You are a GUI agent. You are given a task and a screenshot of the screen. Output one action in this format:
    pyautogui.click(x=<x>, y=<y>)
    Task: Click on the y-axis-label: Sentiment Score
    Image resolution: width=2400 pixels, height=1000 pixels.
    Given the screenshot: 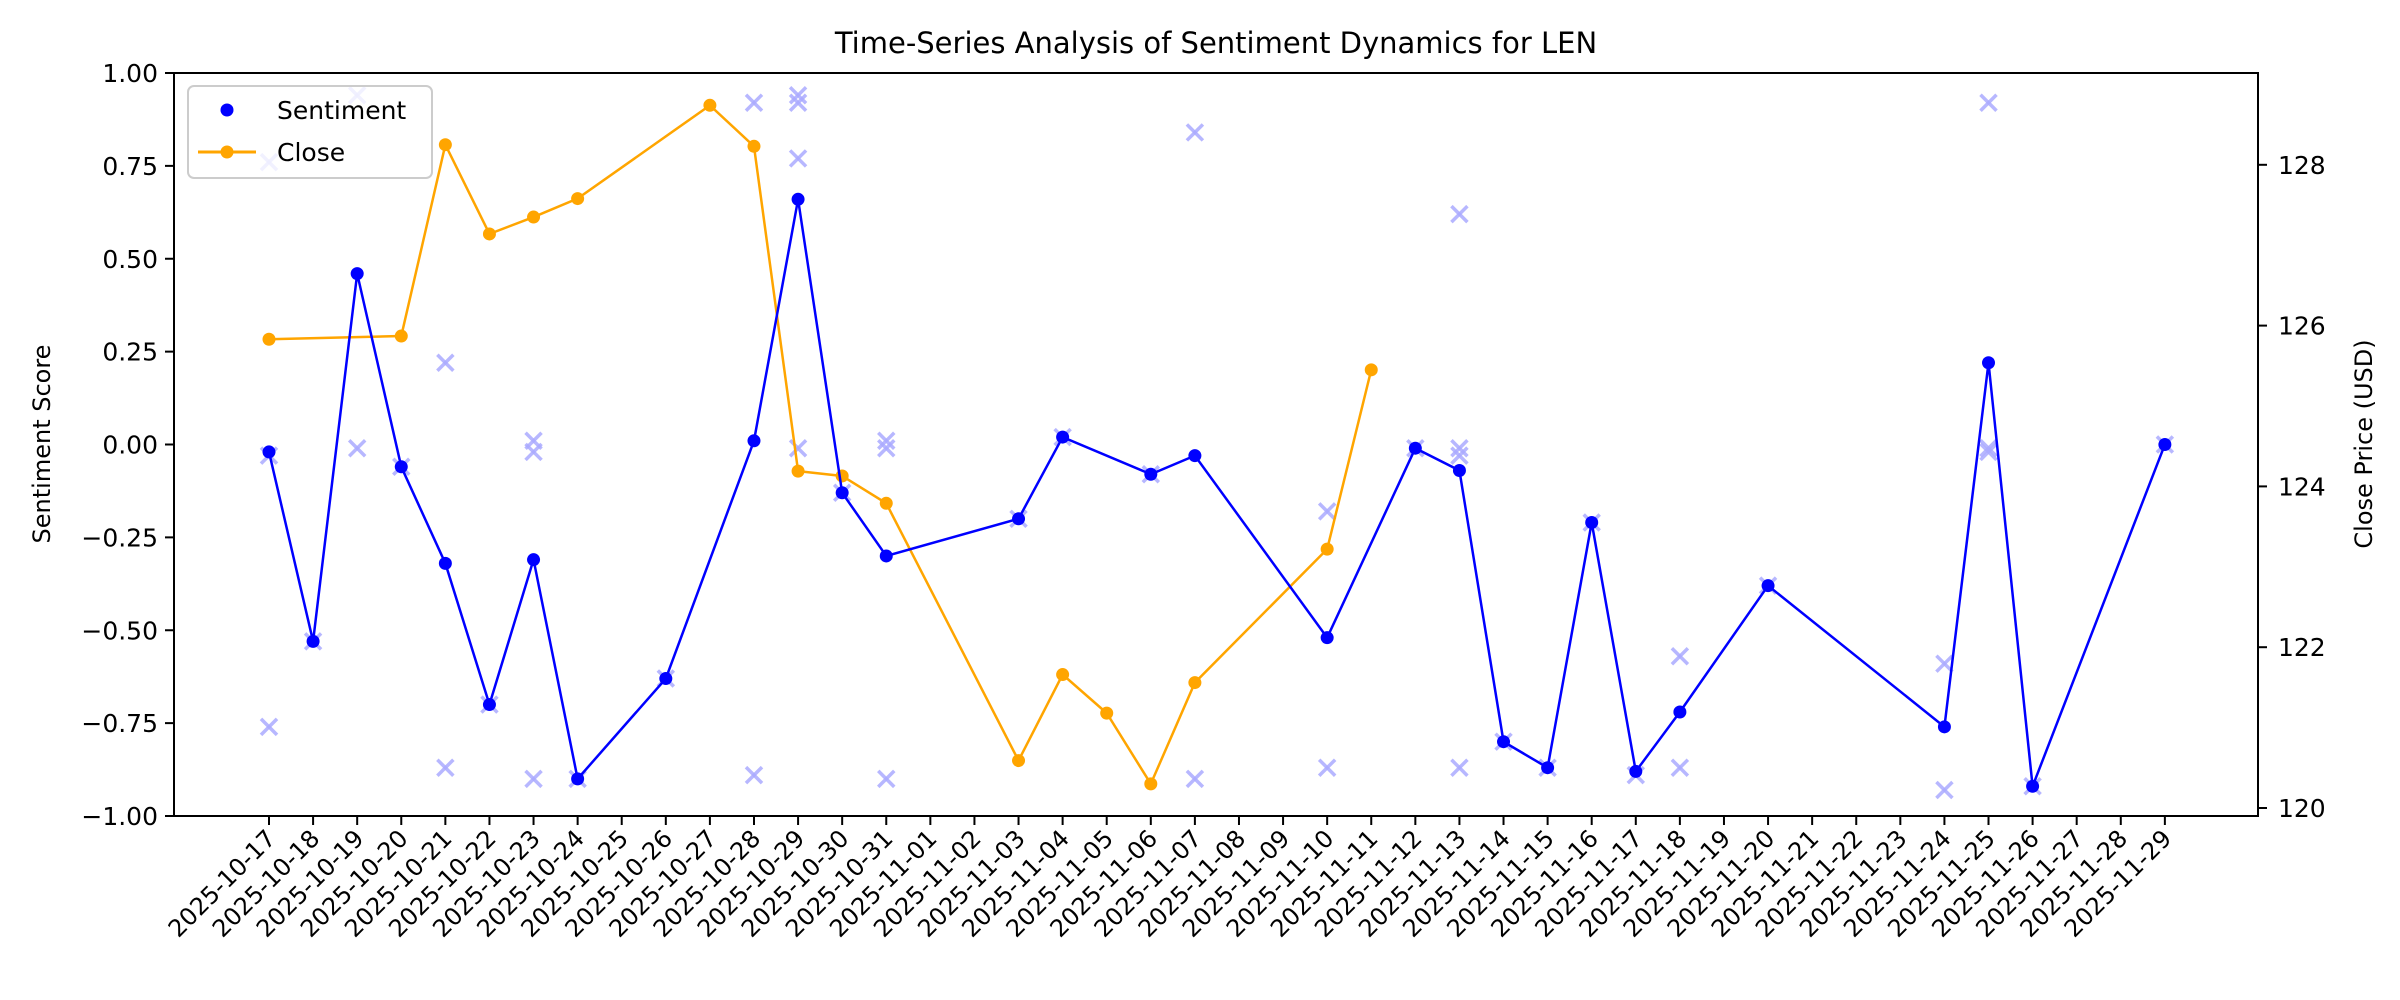 What is the action you would take?
    pyautogui.click(x=42, y=444)
    